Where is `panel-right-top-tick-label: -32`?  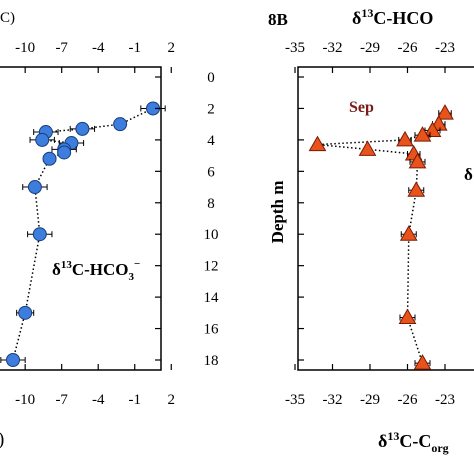 panel-right-top-tick-label: -32 is located at coordinates (333, 48).